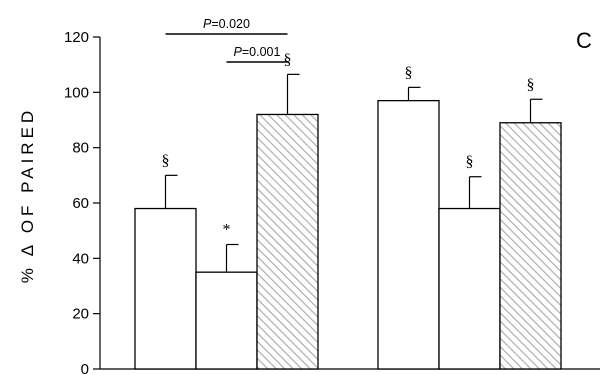 The height and width of the screenshot is (375, 603). What do you see at coordinates (80, 148) in the screenshot?
I see `y-tick-label: 80` at bounding box center [80, 148].